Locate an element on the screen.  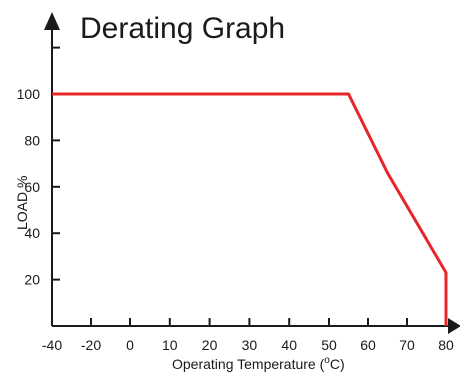
x-tick-label: 80 is located at coordinates (446, 345).